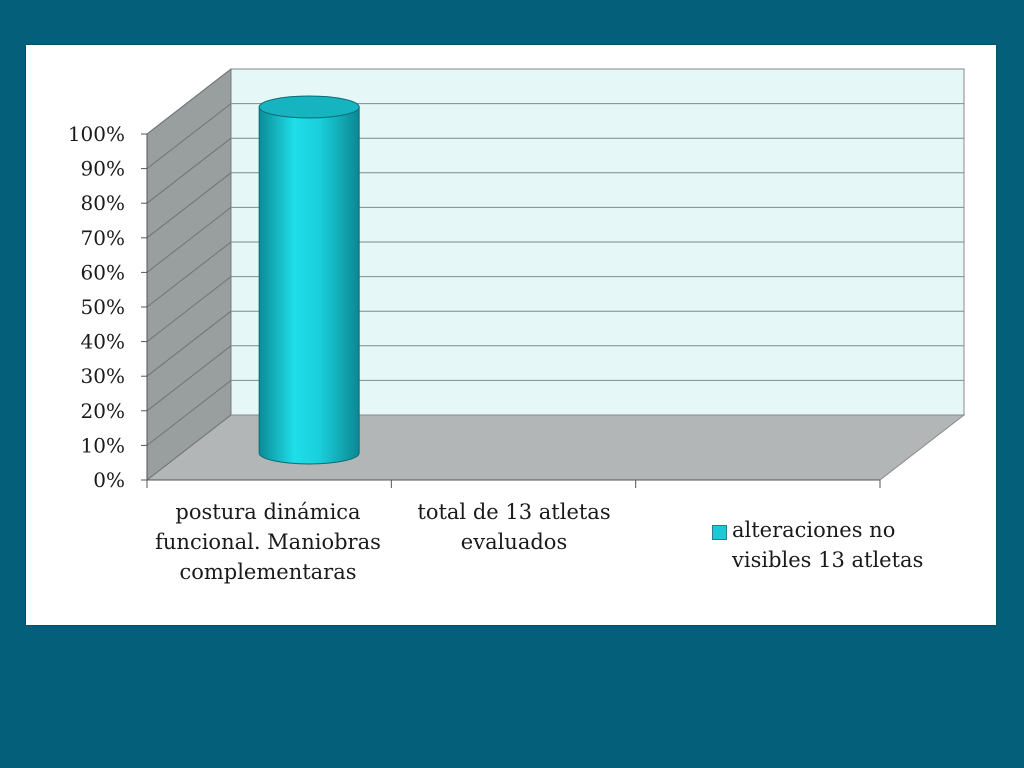 The width and height of the screenshot is (1024, 768). What do you see at coordinates (103, 203) in the screenshot?
I see `y-tick-label: 80%` at bounding box center [103, 203].